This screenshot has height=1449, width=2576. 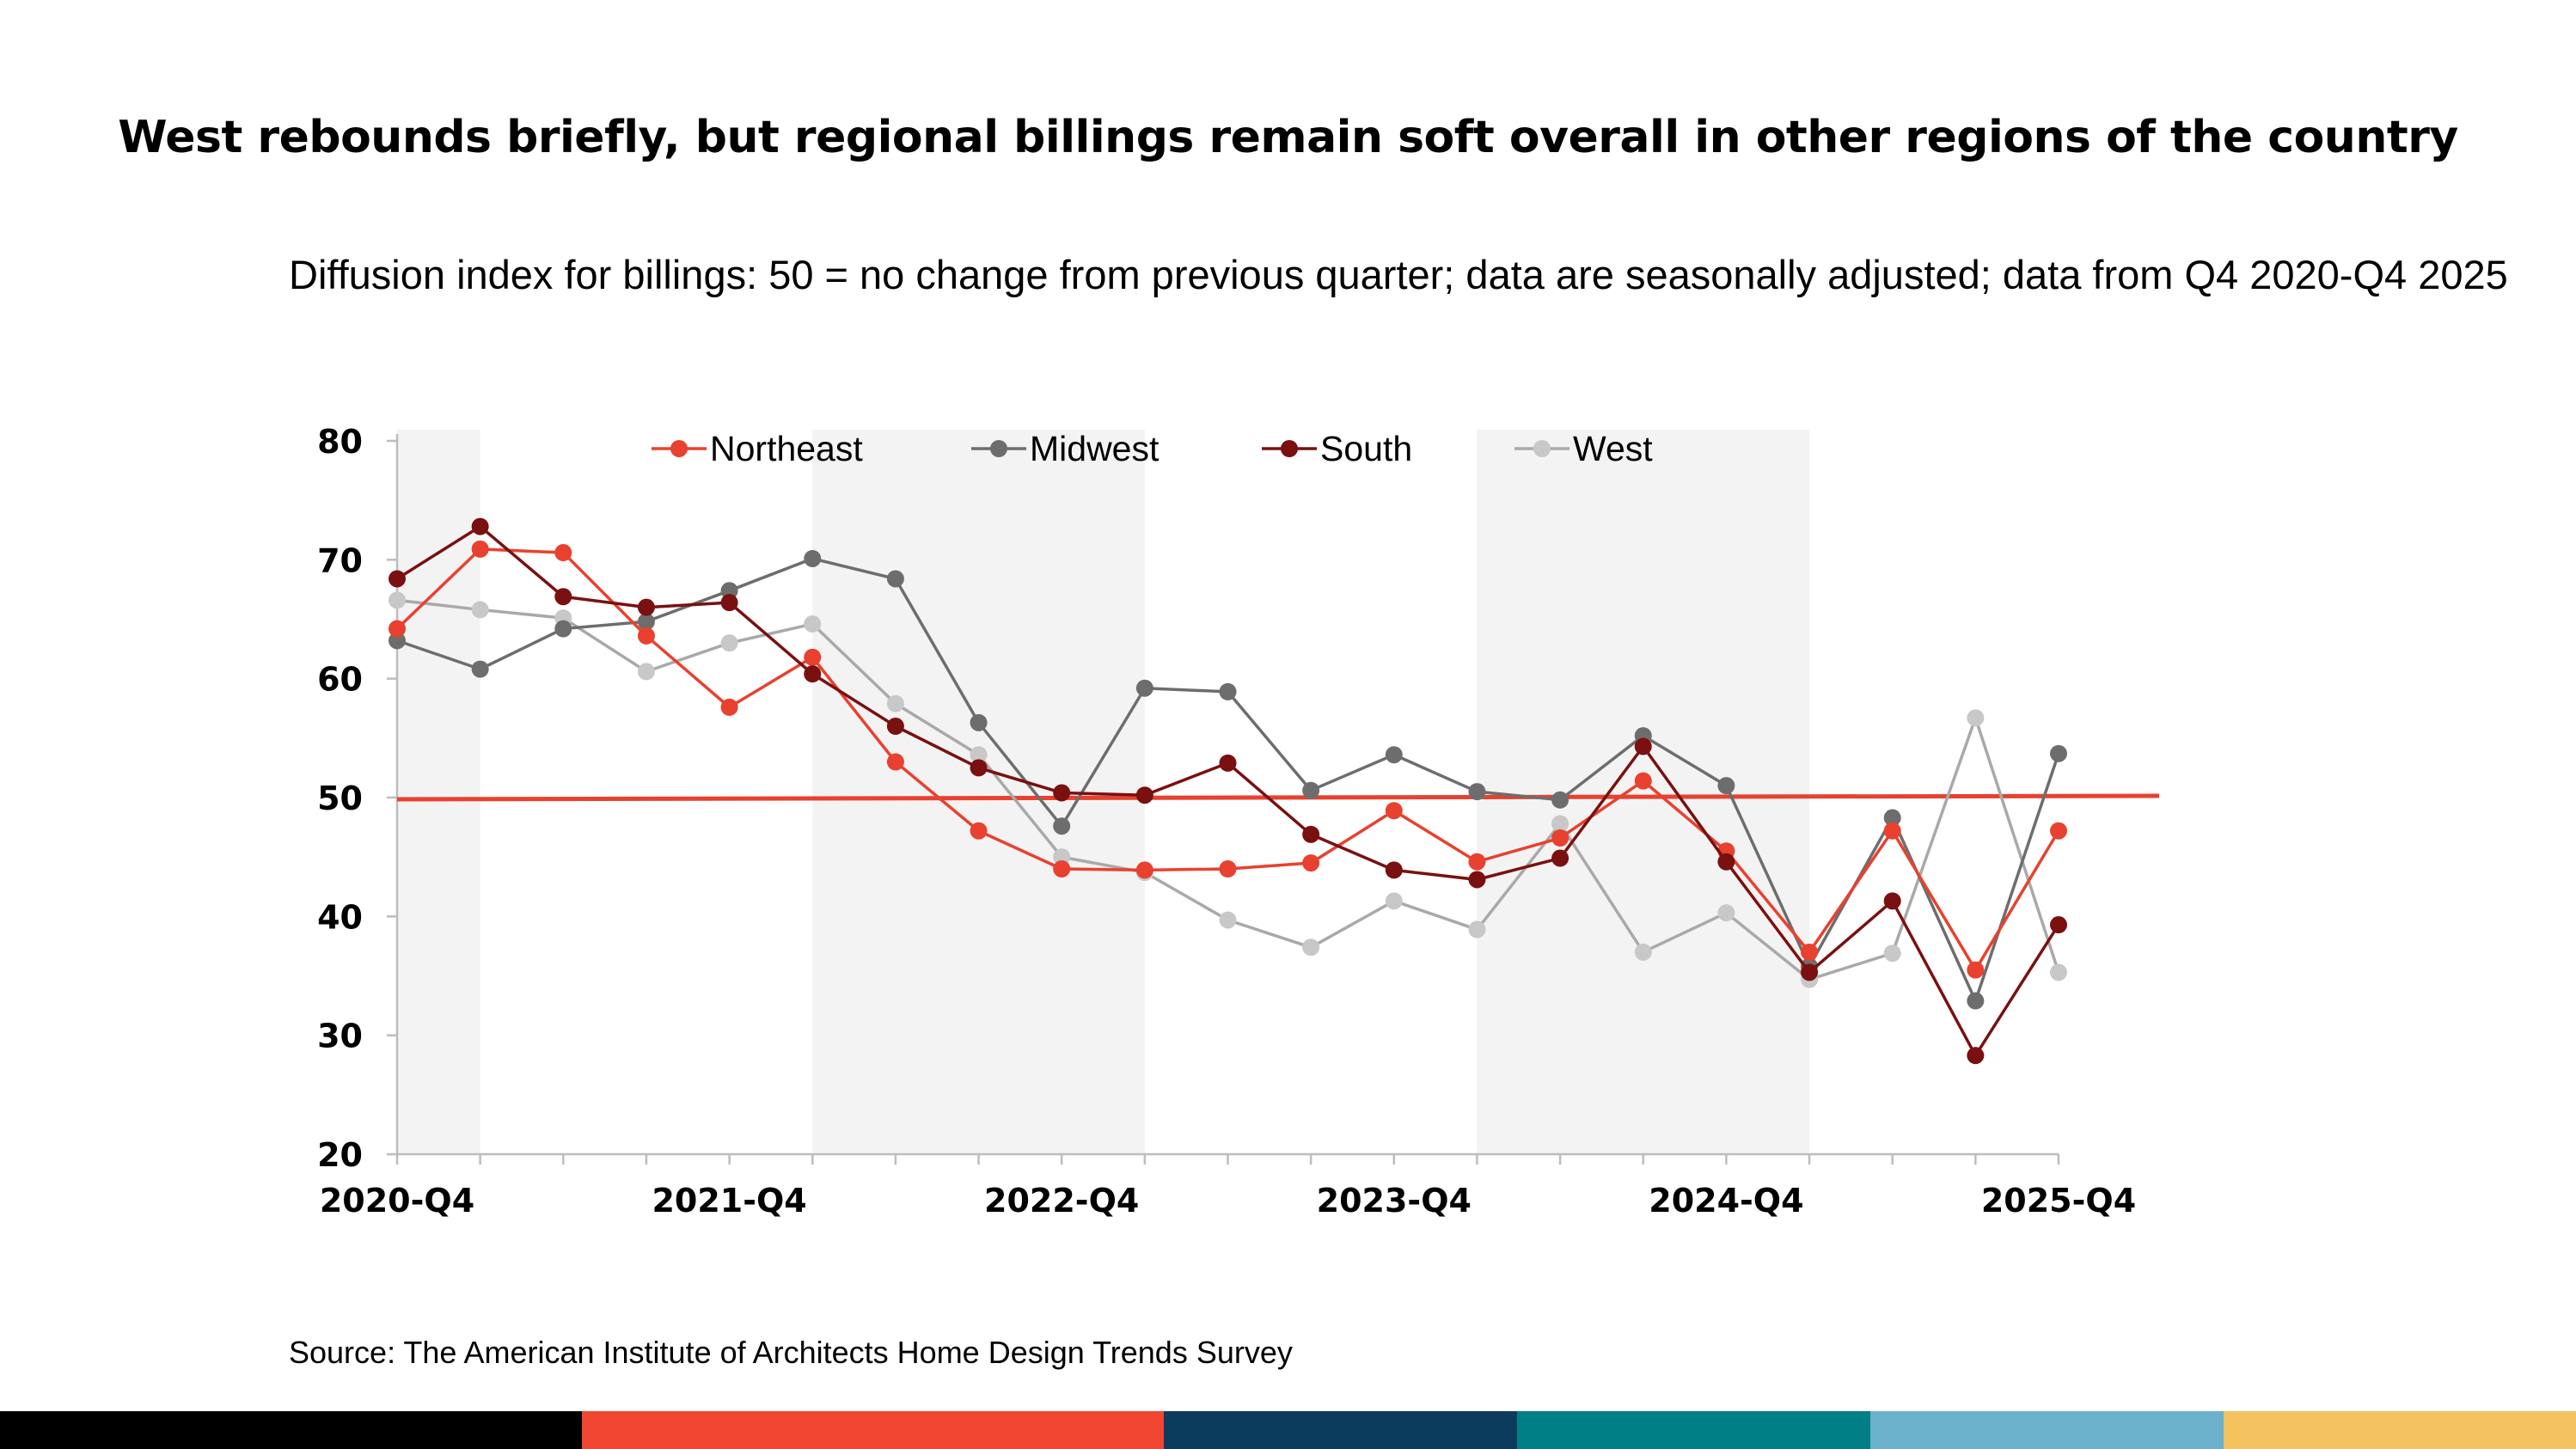 What do you see at coordinates (340, 560) in the screenshot?
I see `y-tick-label-70: 70` at bounding box center [340, 560].